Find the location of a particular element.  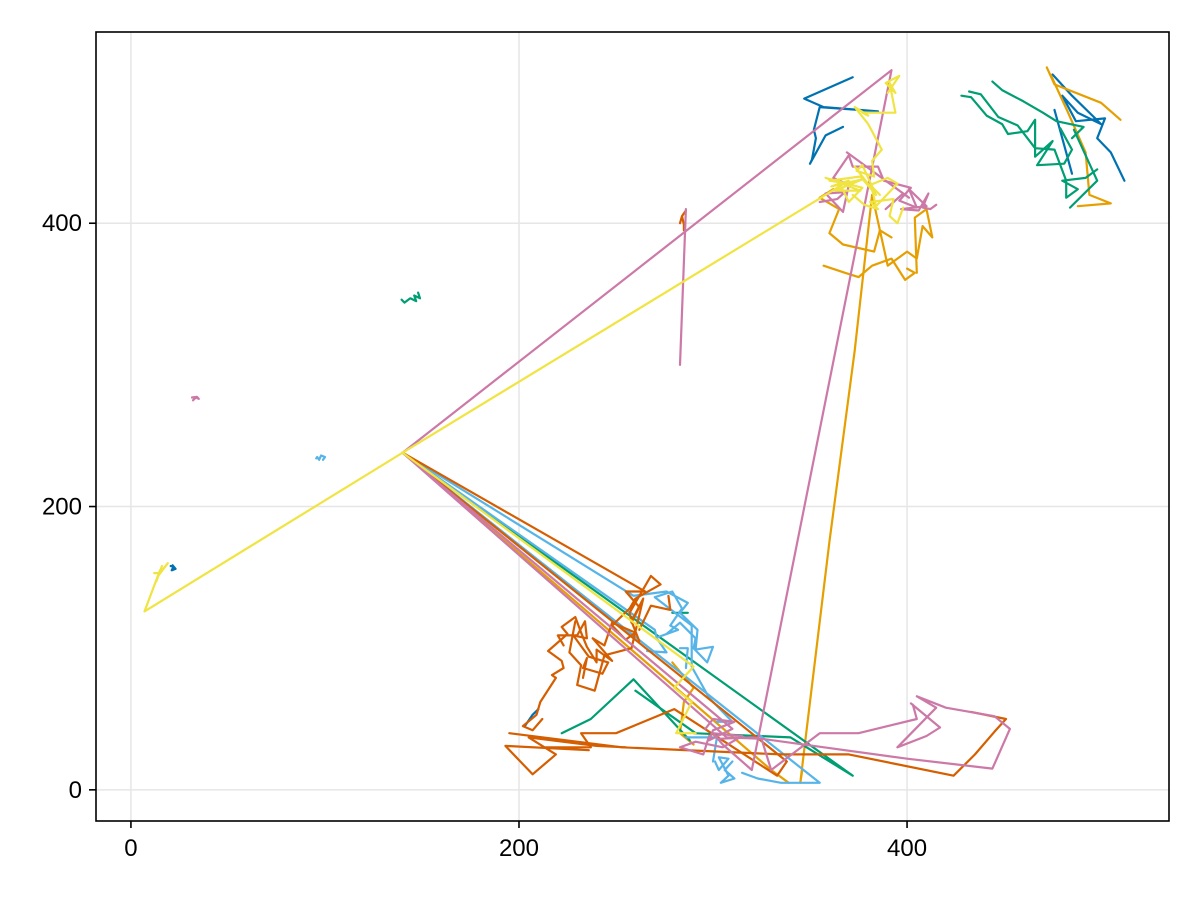

y-tick-label: 400 is located at coordinates (62, 223).